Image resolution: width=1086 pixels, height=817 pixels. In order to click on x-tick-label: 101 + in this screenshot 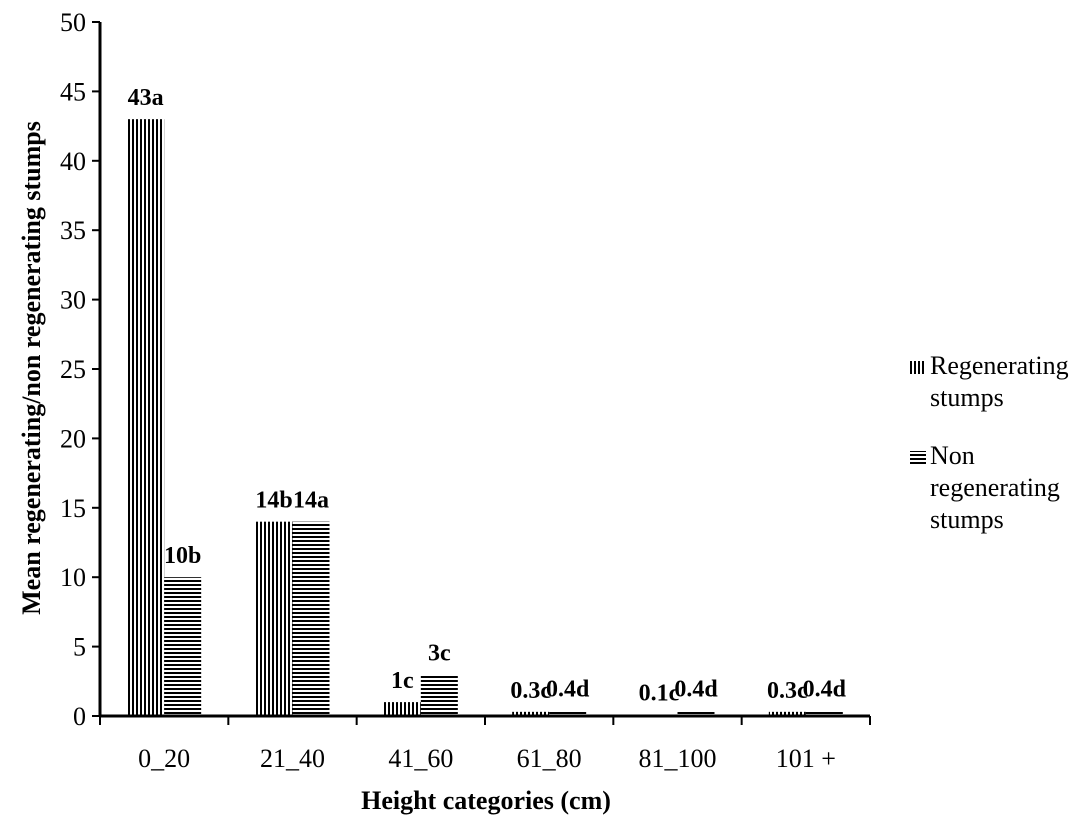, I will do `click(806, 758)`.